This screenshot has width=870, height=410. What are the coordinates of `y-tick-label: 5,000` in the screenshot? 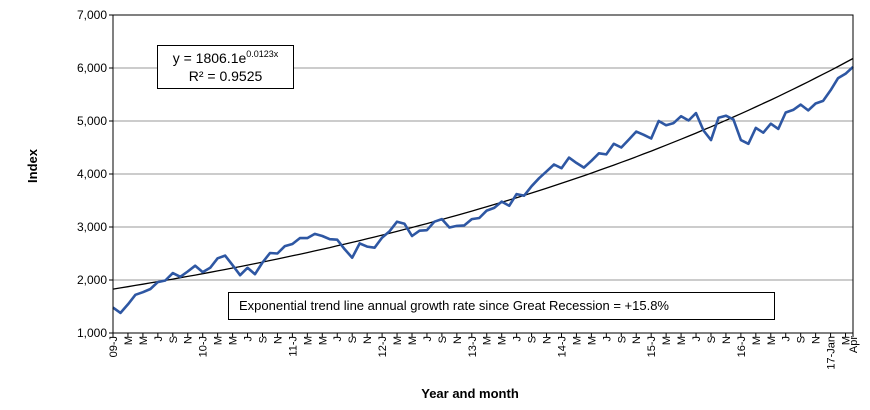 It's located at (92, 121).